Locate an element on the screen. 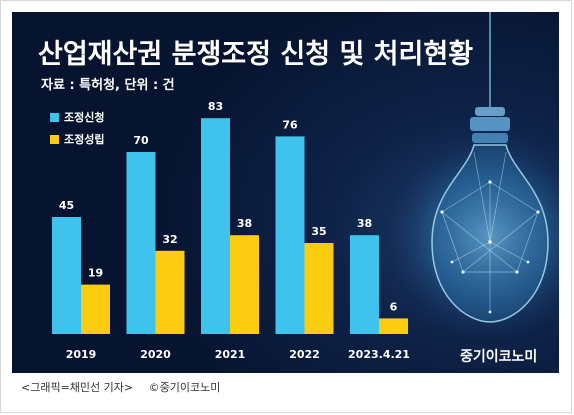 The image size is (574, 415). legend-swatch-settlements is located at coordinates (54, 139).